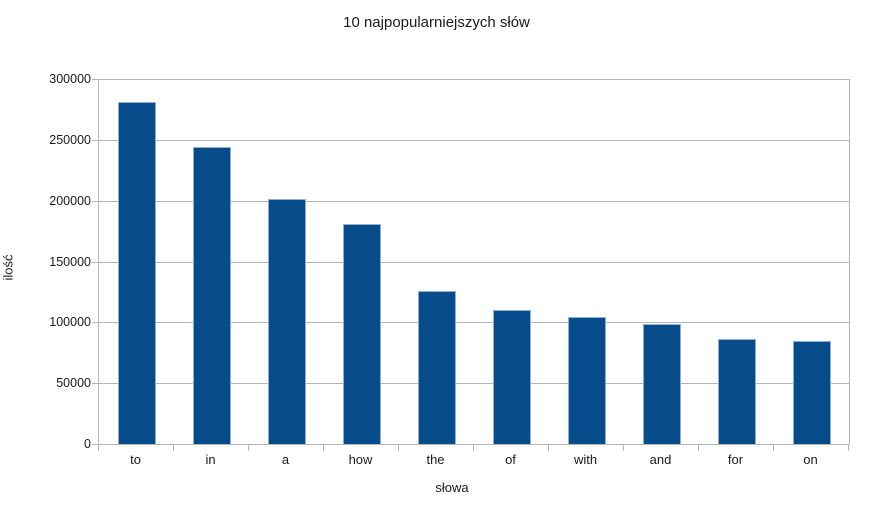 The width and height of the screenshot is (873, 508). I want to click on bar-how, so click(361, 334).